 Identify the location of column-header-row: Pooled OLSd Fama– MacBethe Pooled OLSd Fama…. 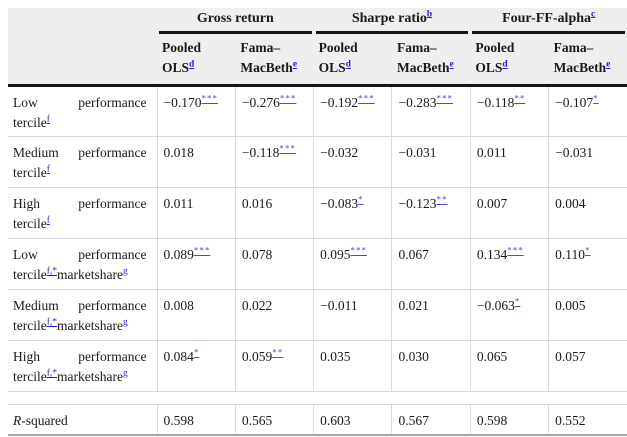
(317, 60).